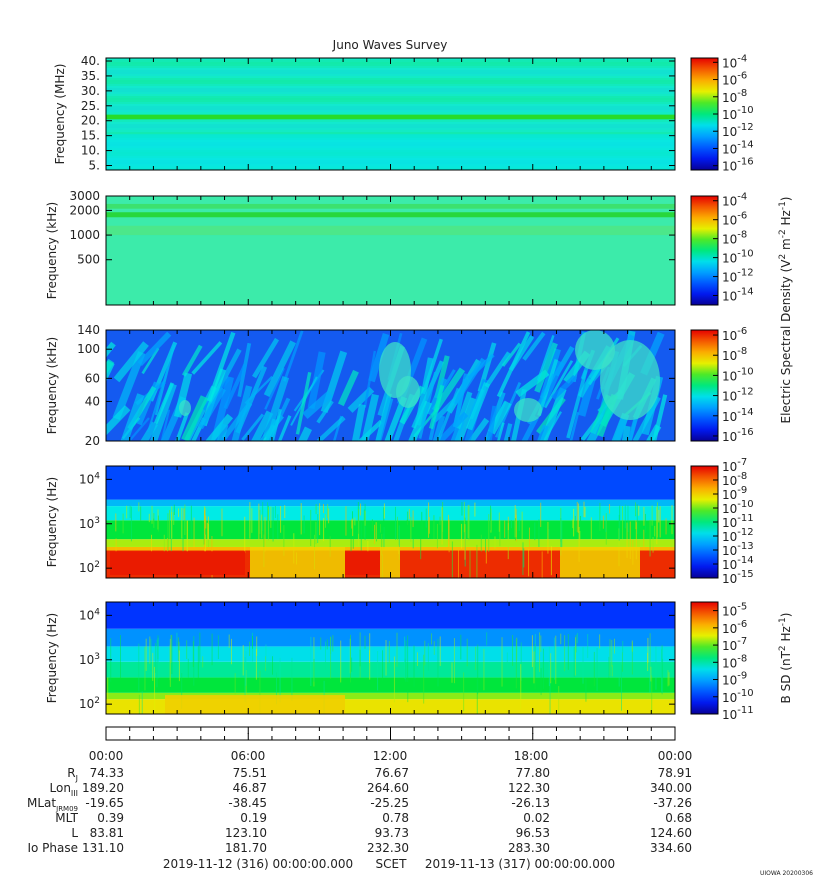  What do you see at coordinates (734, 610) in the screenshot?
I see `colorbar-tick-label: 10⁻⁵` at bounding box center [734, 610].